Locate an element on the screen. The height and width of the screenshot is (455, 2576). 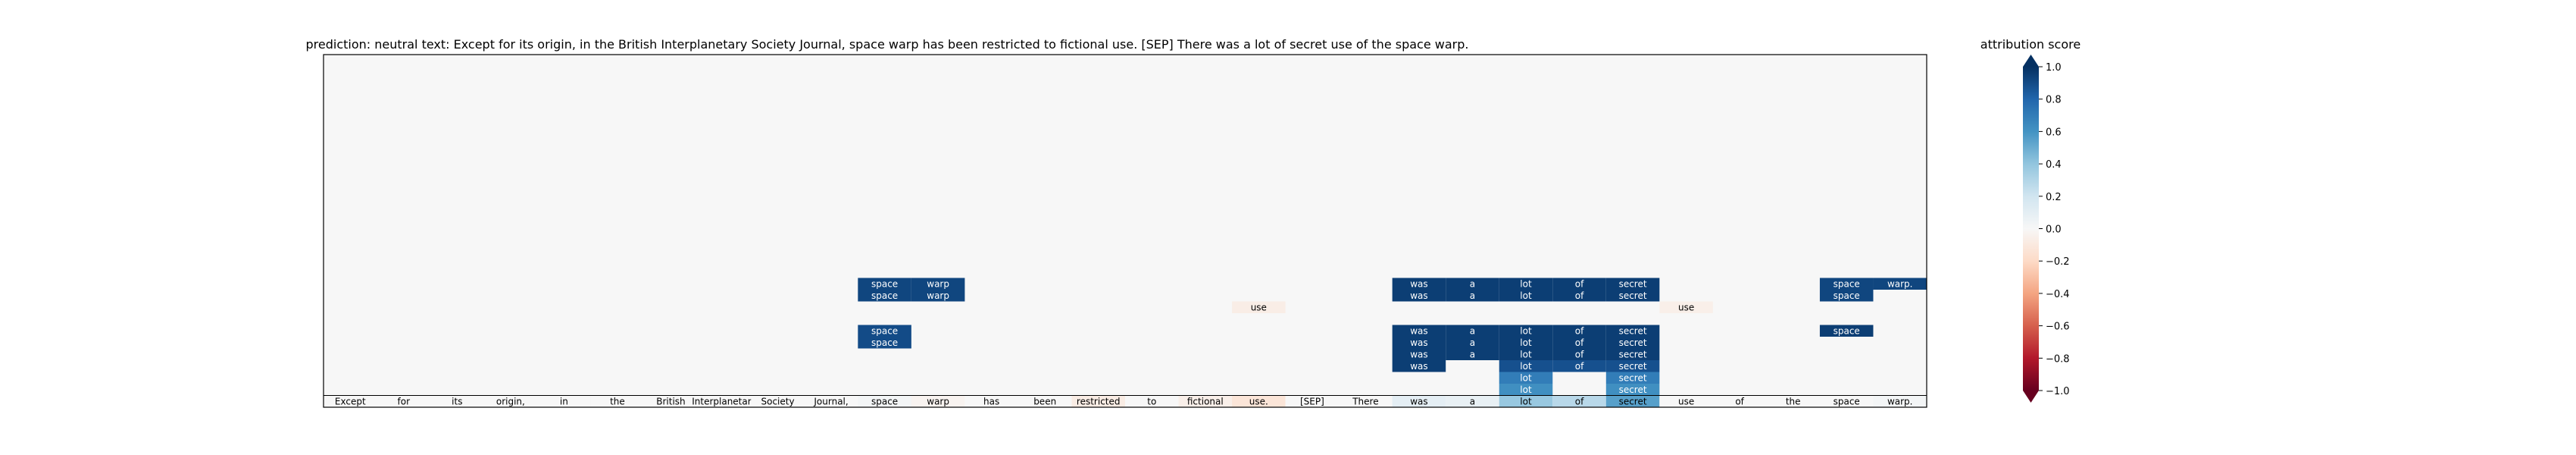
colorbar-gradient is located at coordinates (2031, 229).